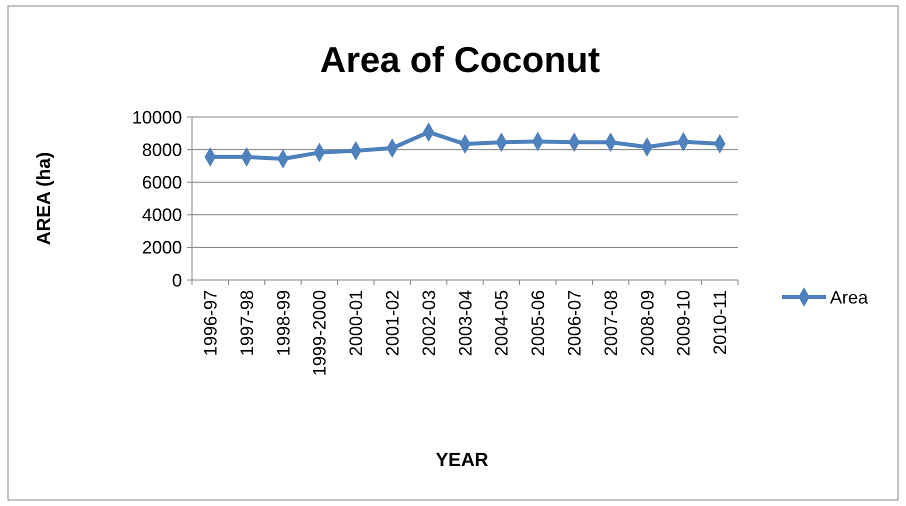 The image size is (906, 506). I want to click on x-tick-label: 2000-01, so click(356, 323).